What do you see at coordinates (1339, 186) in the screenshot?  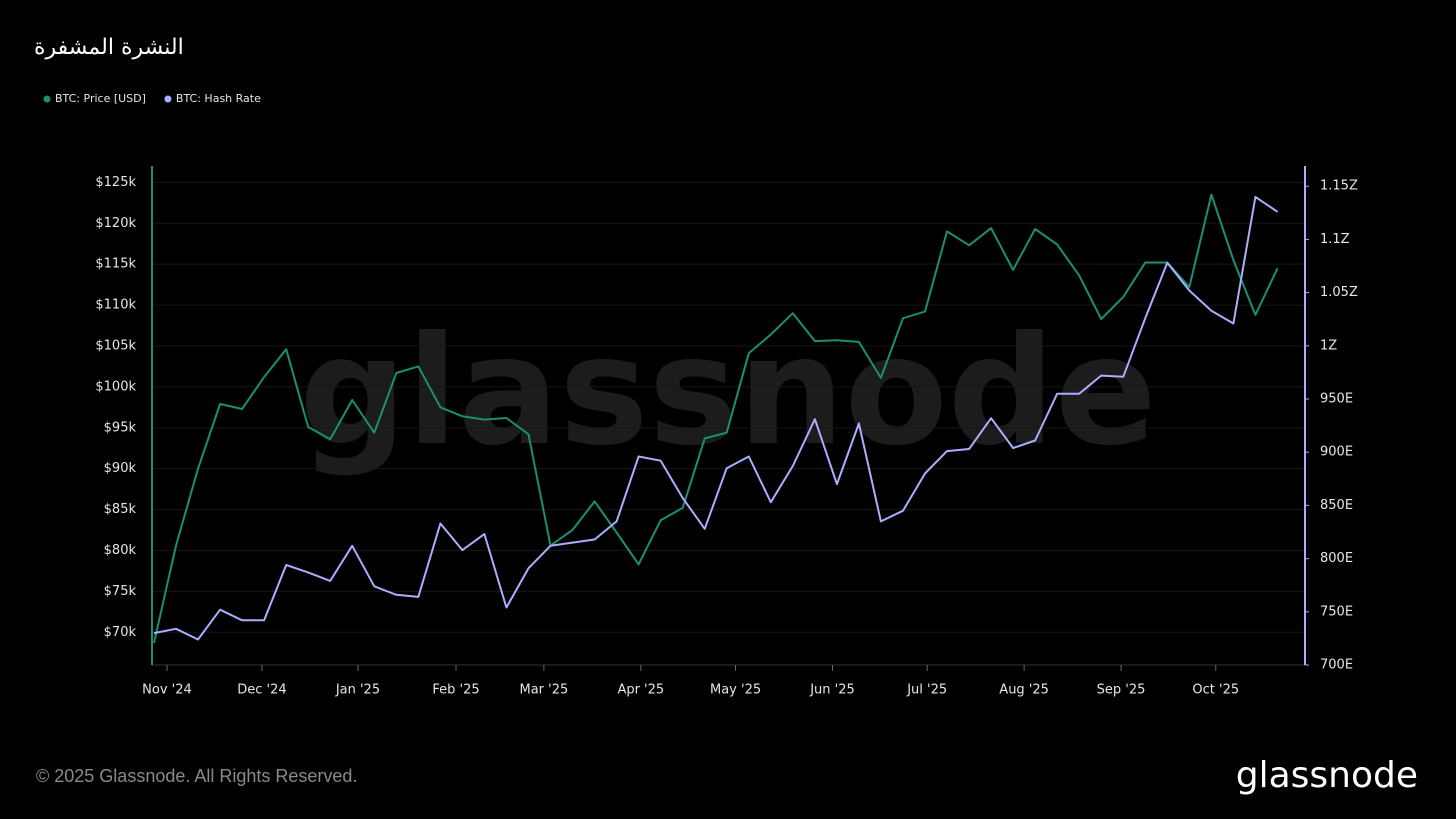 I see `y2-tick-label: 1.15Z` at bounding box center [1339, 186].